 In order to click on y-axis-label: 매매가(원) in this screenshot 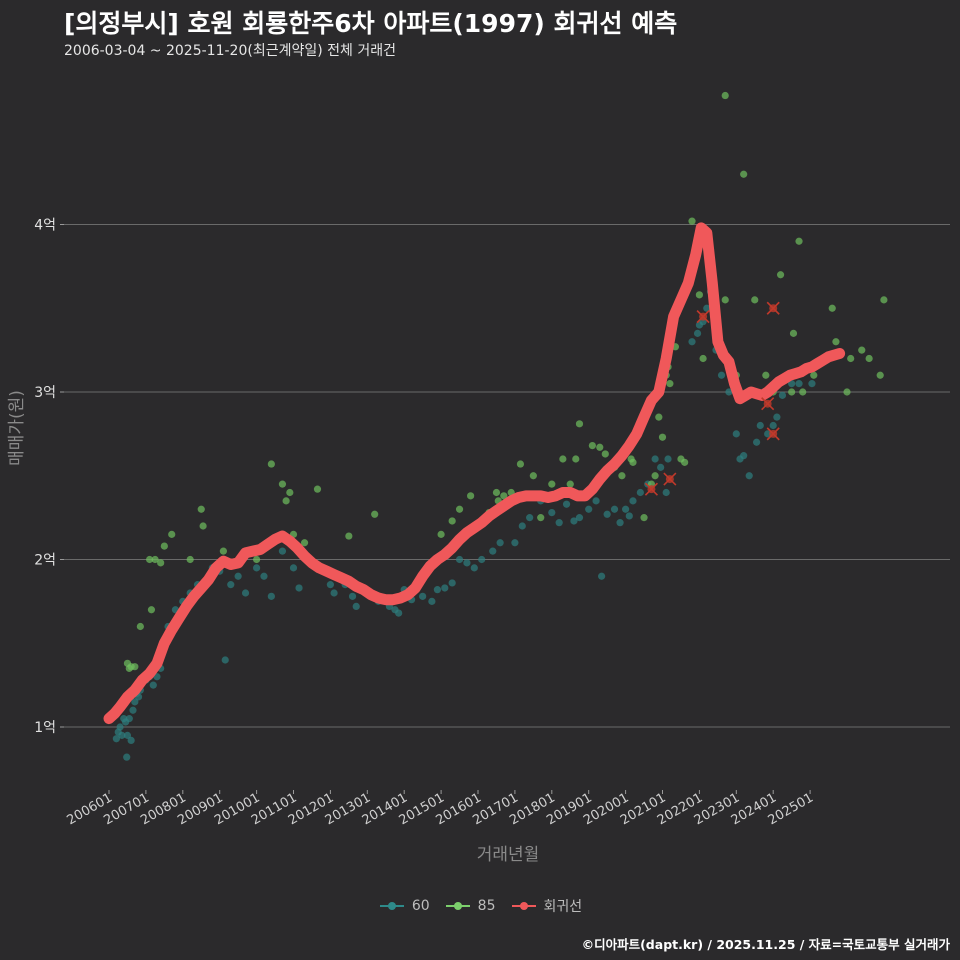, I will do `click(17, 428)`.